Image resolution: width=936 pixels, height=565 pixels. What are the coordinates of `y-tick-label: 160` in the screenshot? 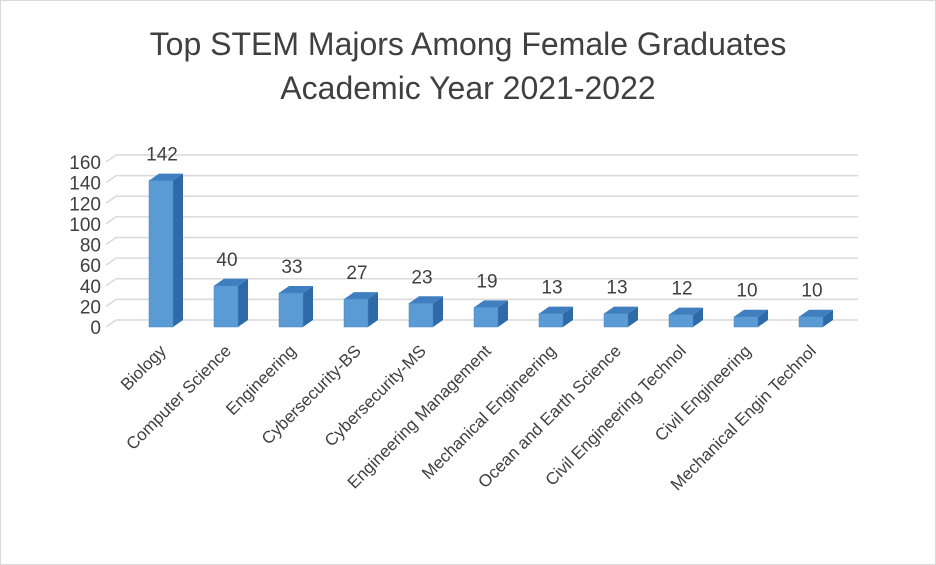 It's located at (85, 163).